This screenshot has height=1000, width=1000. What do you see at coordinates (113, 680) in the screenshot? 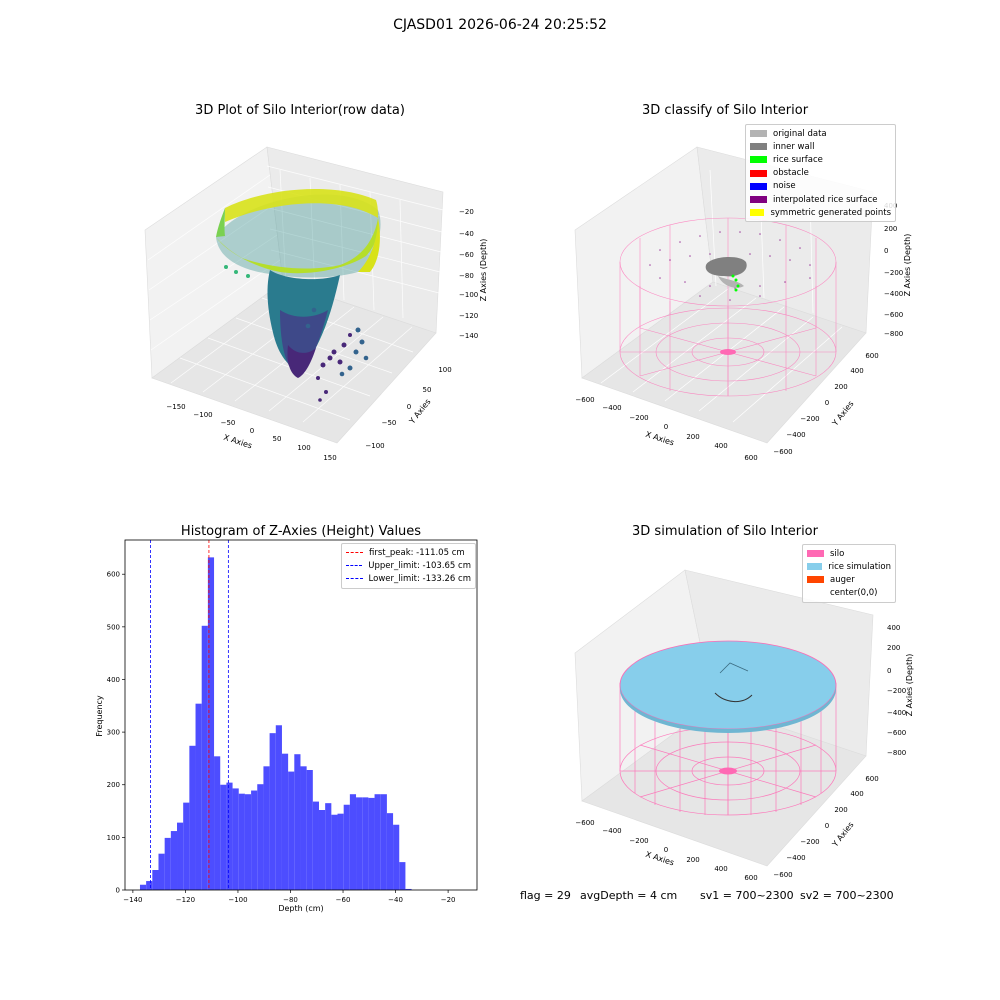
I see `histogram-y-tick-label: 400` at bounding box center [113, 680].